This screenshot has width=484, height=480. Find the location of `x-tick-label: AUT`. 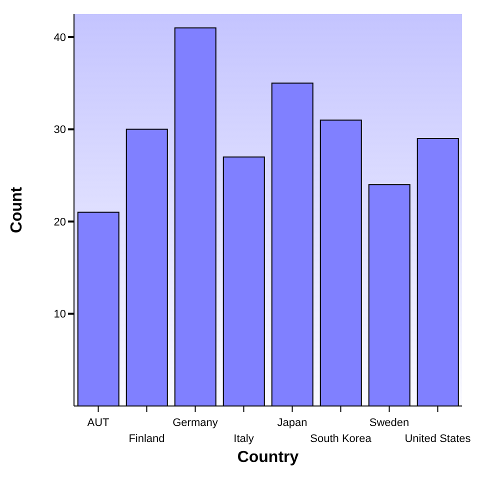

x-tick-label: AUT is located at coordinates (98, 423).